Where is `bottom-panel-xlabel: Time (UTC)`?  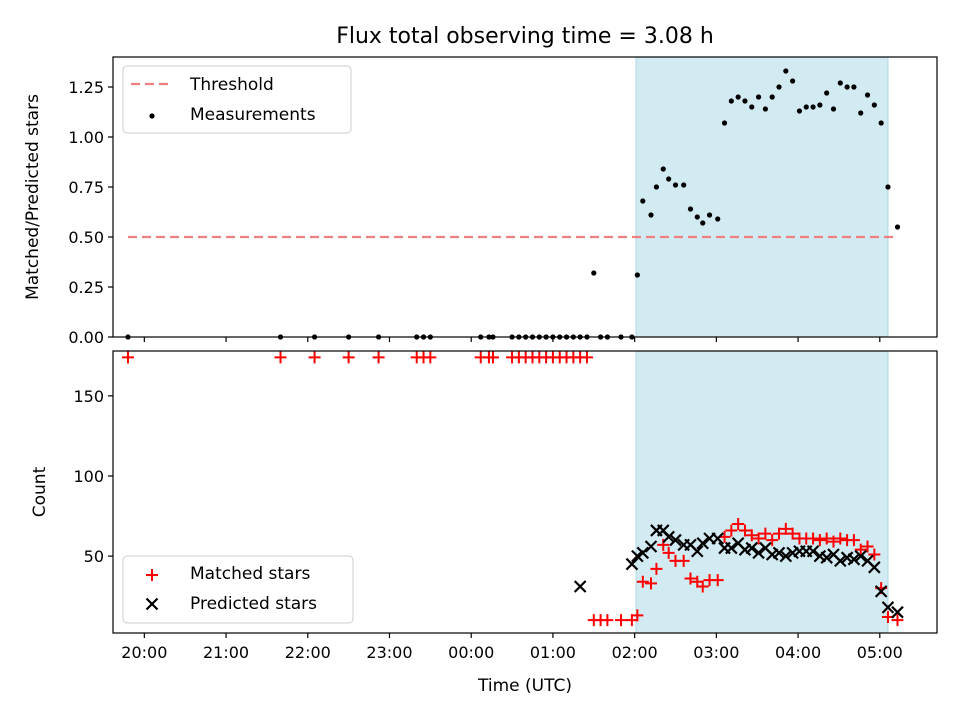 bottom-panel-xlabel: Time (UTC) is located at coordinates (524, 686).